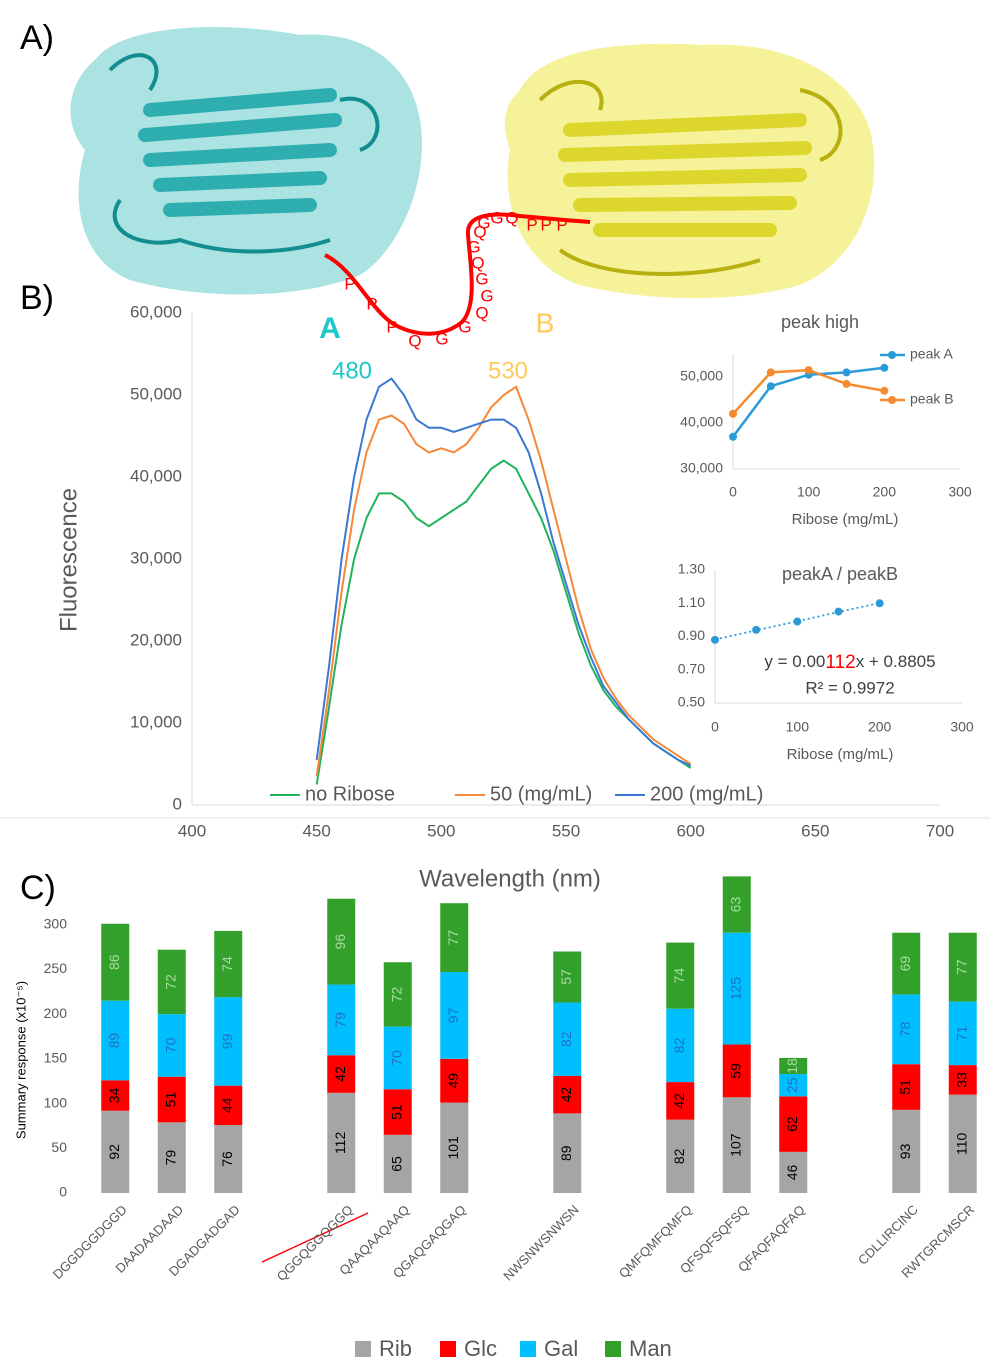  I want to click on data-label: 71, so click(961, 1033).